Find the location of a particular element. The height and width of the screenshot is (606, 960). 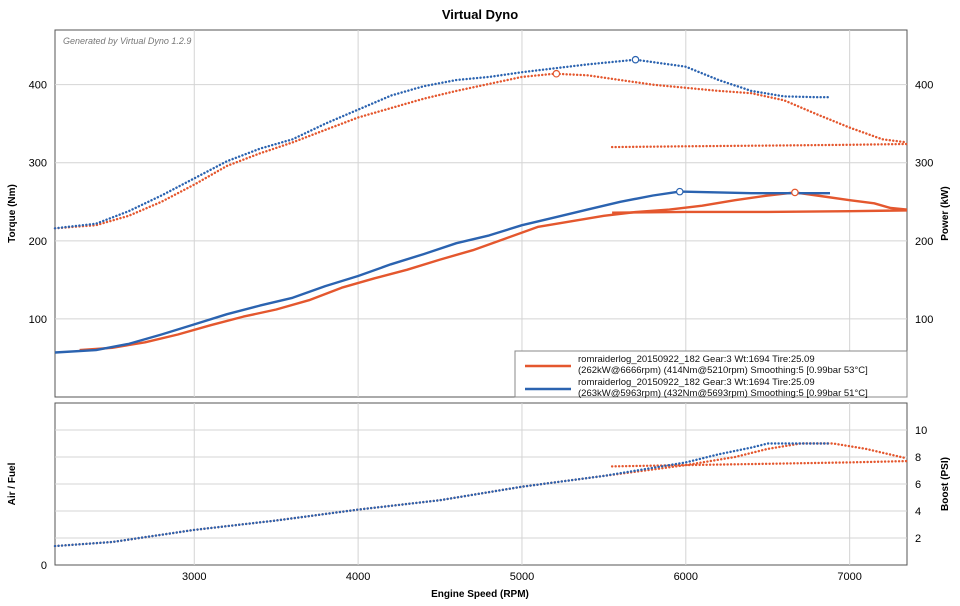

airfuel-tick-label: 0 is located at coordinates (44, 566).